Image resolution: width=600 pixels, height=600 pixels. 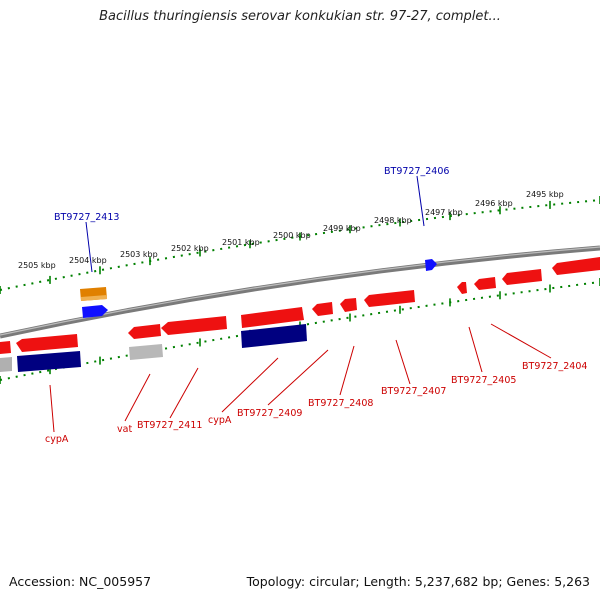 What do you see at coordinates (37, 265) in the screenshot?
I see `kbp-label-2505: 2505 kbp` at bounding box center [37, 265].